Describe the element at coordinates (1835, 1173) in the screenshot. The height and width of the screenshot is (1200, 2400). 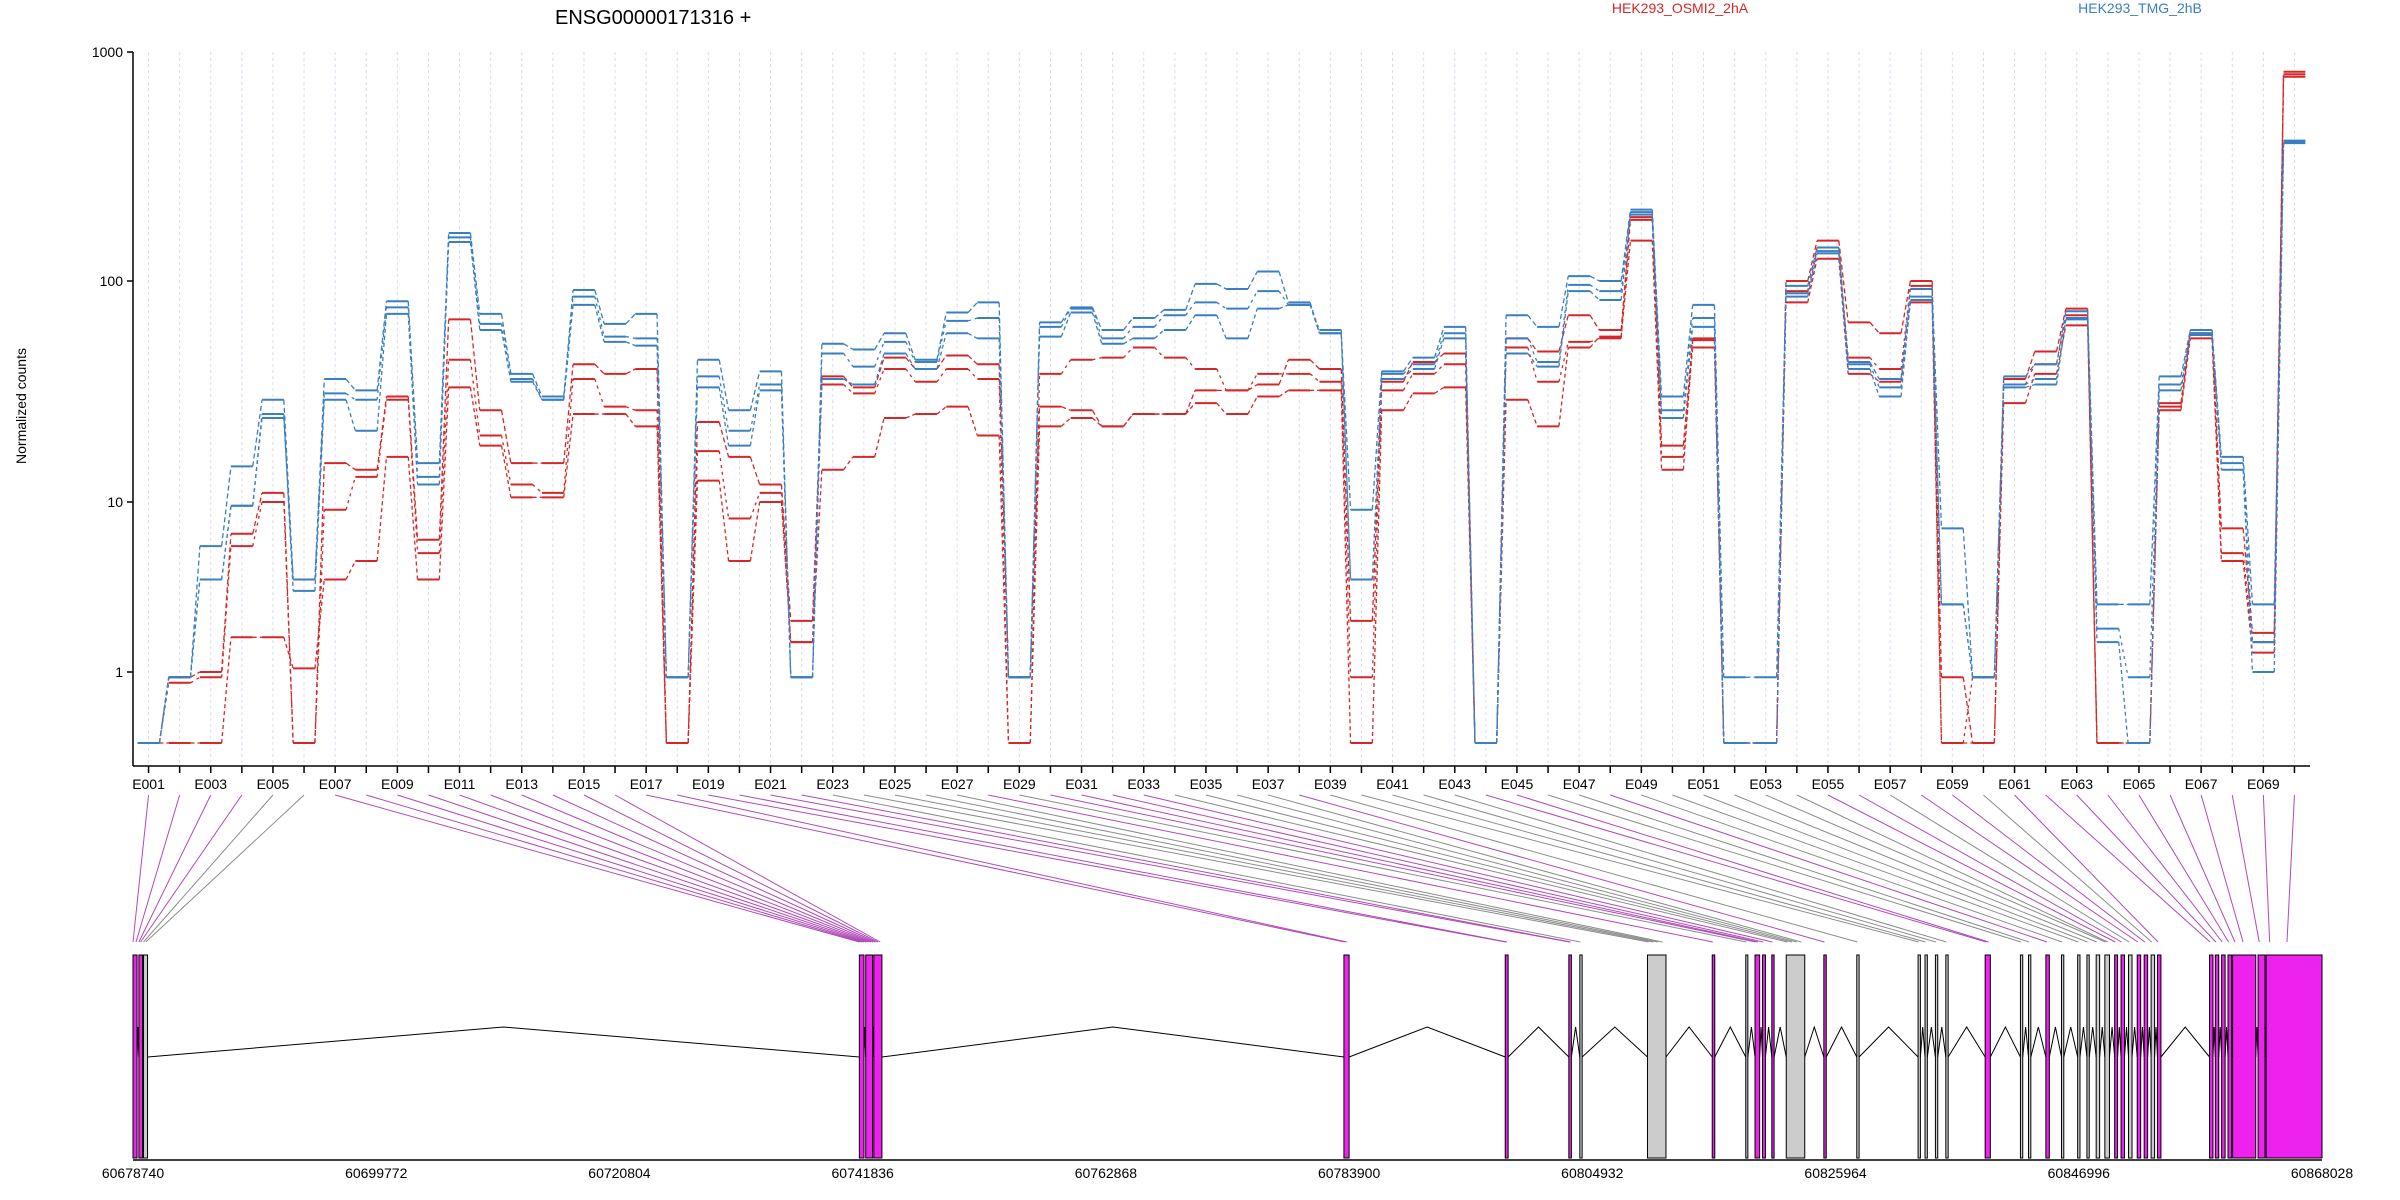
I see `genomic-tick-label: 60825964` at that location.